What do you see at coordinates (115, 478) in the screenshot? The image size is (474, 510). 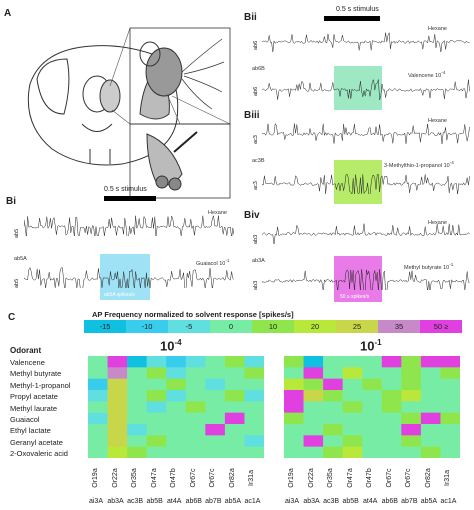 I see `receptor-label: Or22a` at bounding box center [115, 478].